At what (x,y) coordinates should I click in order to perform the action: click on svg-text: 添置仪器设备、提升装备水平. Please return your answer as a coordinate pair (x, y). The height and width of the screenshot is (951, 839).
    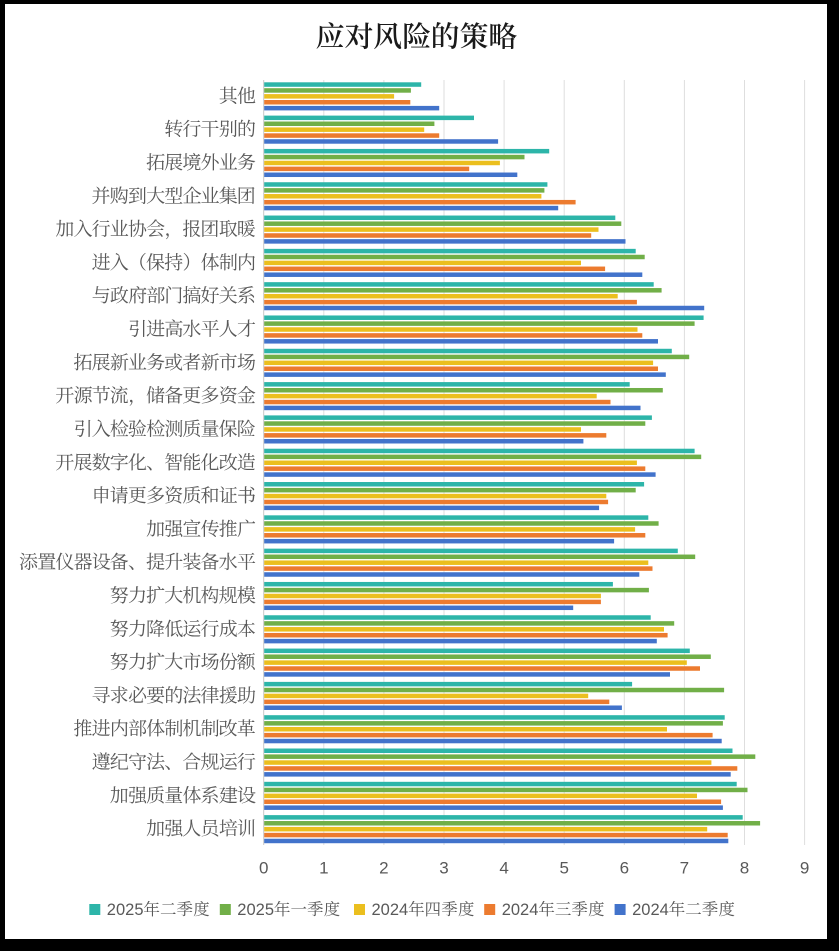
    Looking at the image, I should click on (137, 561).